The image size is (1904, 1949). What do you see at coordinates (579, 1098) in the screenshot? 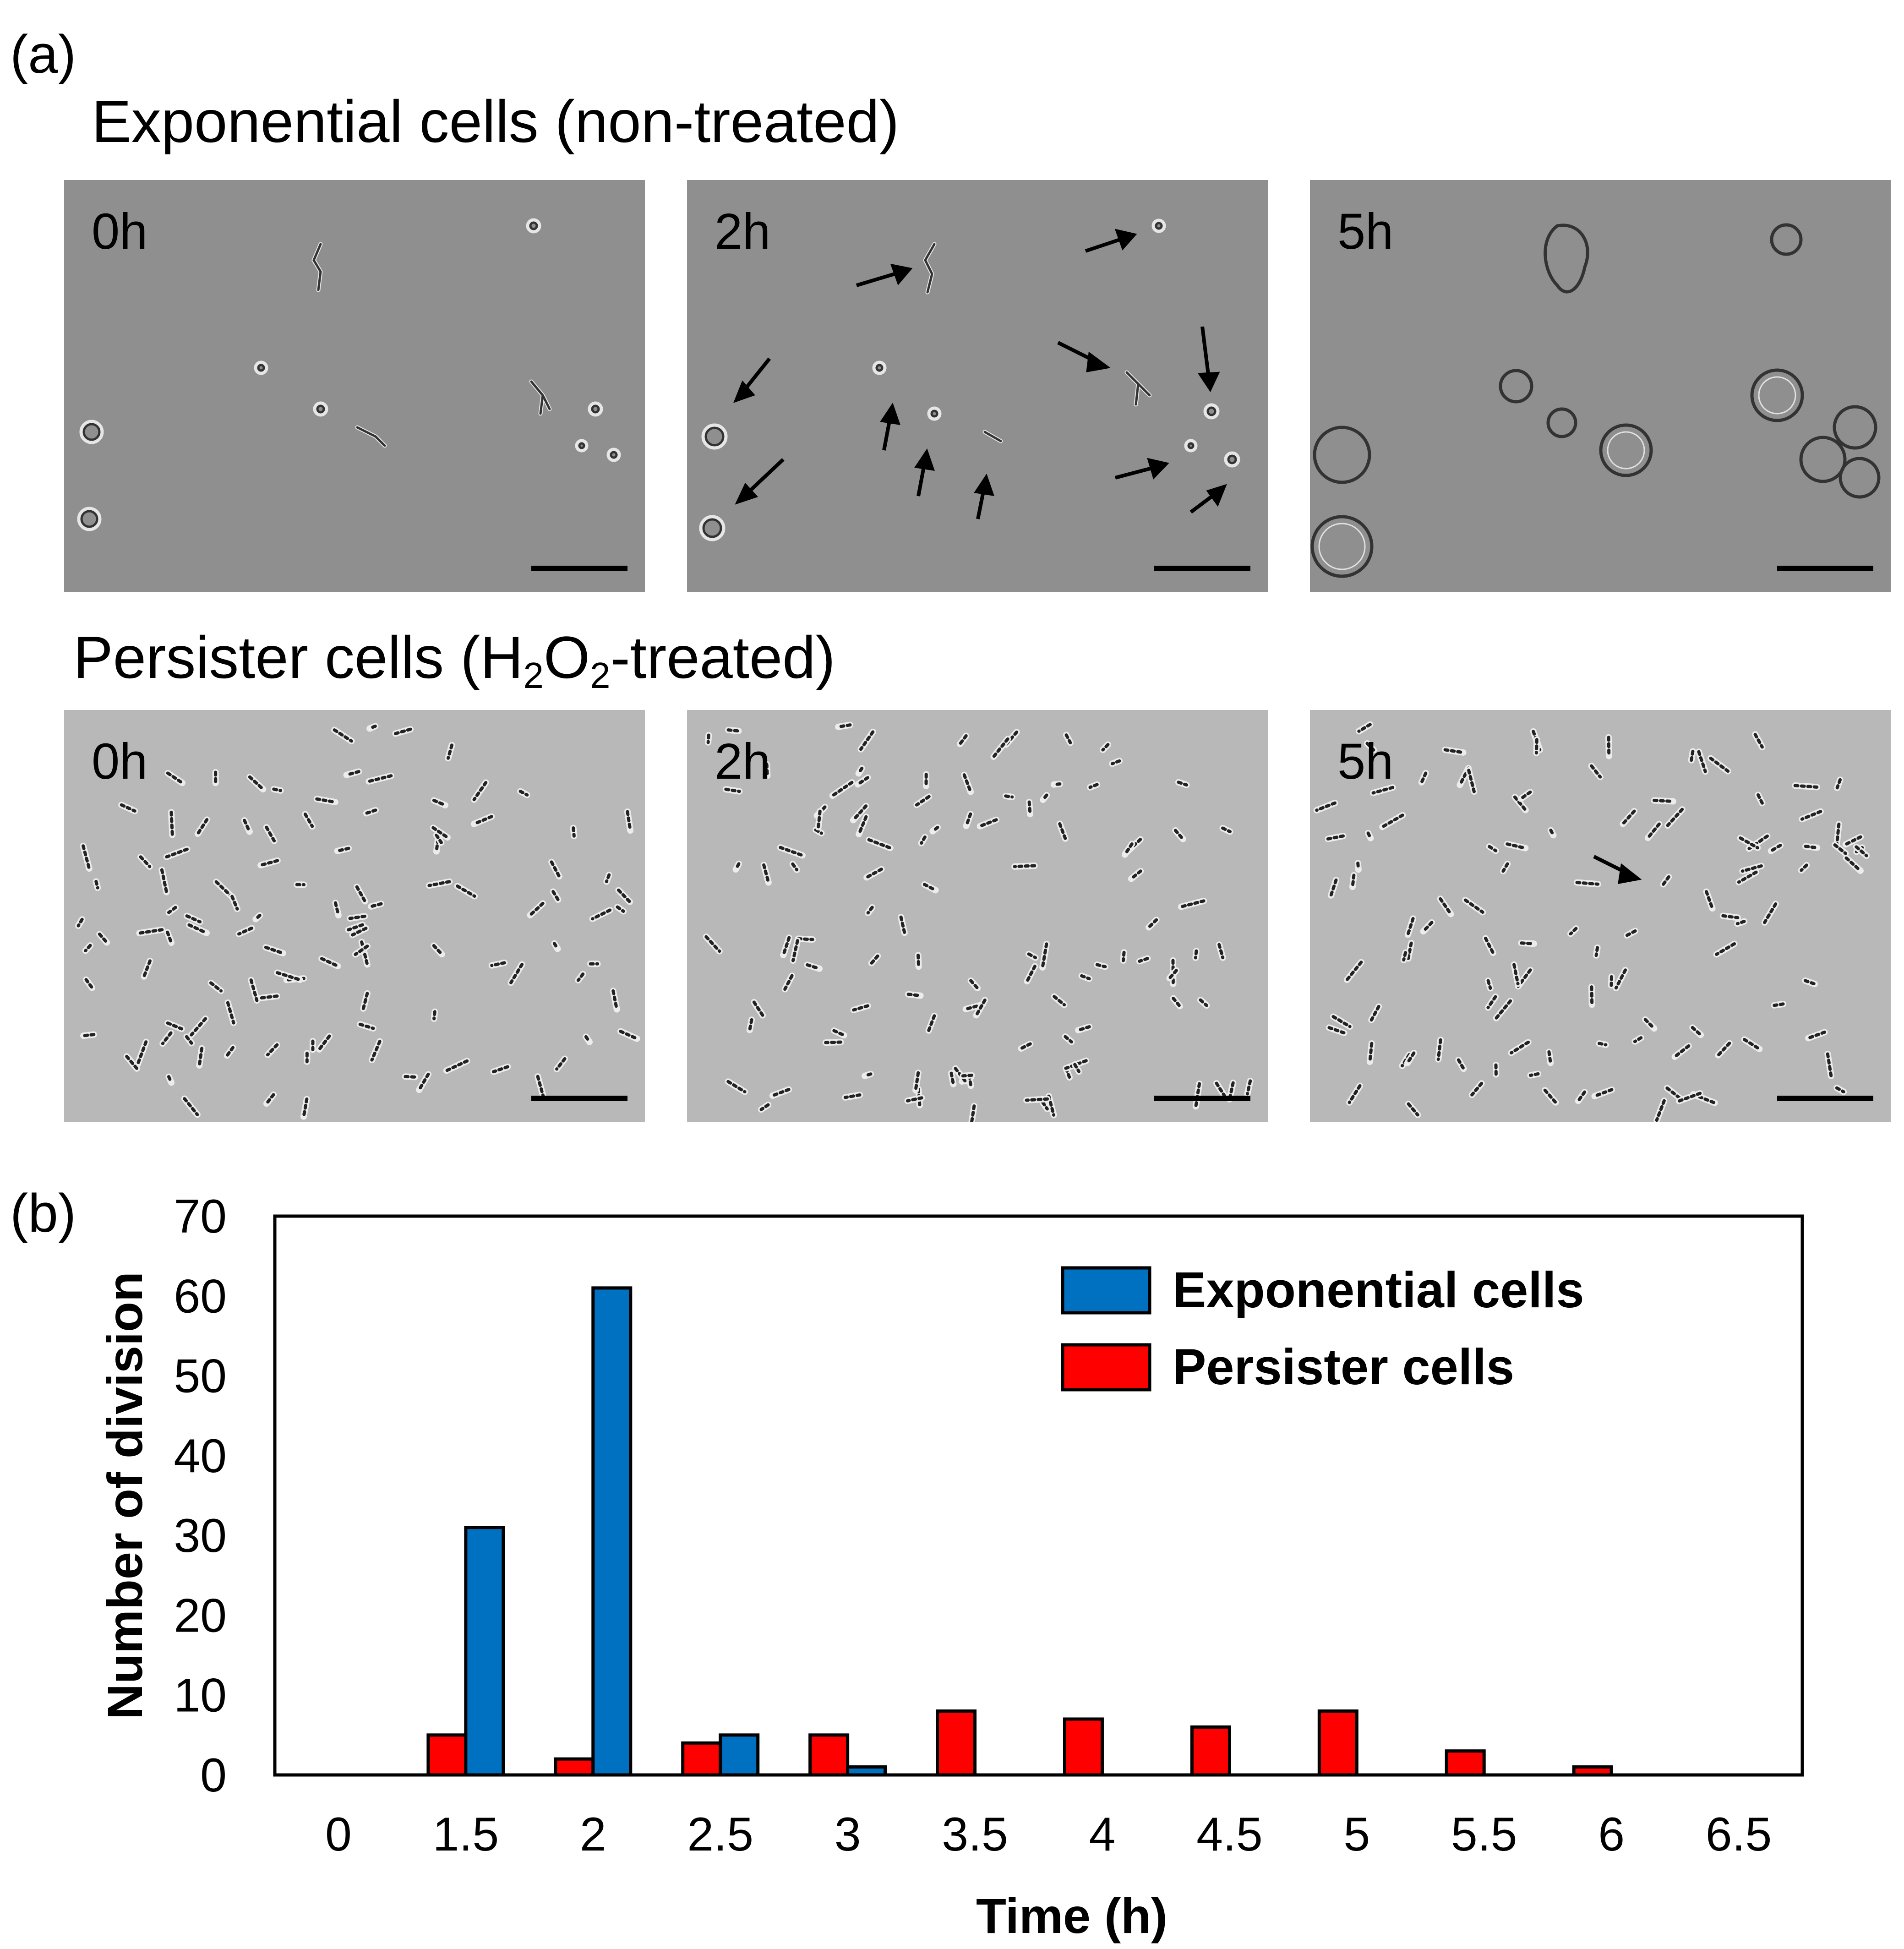
I see `scale-bar-pers-0h` at bounding box center [579, 1098].